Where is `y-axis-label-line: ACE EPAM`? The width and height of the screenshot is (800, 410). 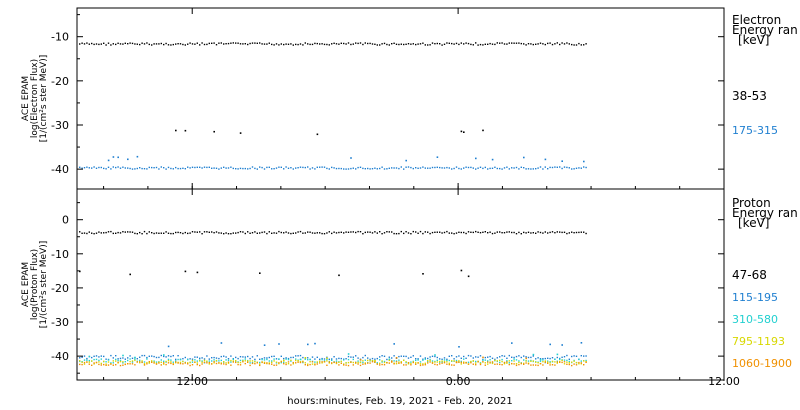
y-axis-label-line: ACE EPAM is located at coordinates (26, 98).